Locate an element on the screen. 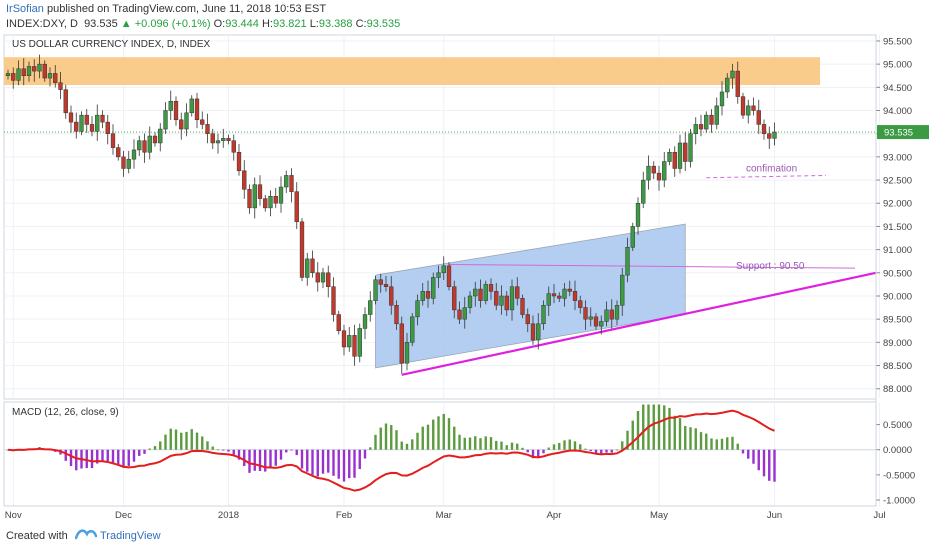 The height and width of the screenshot is (550, 932). tradingview-brand: TradingView is located at coordinates (130, 536).